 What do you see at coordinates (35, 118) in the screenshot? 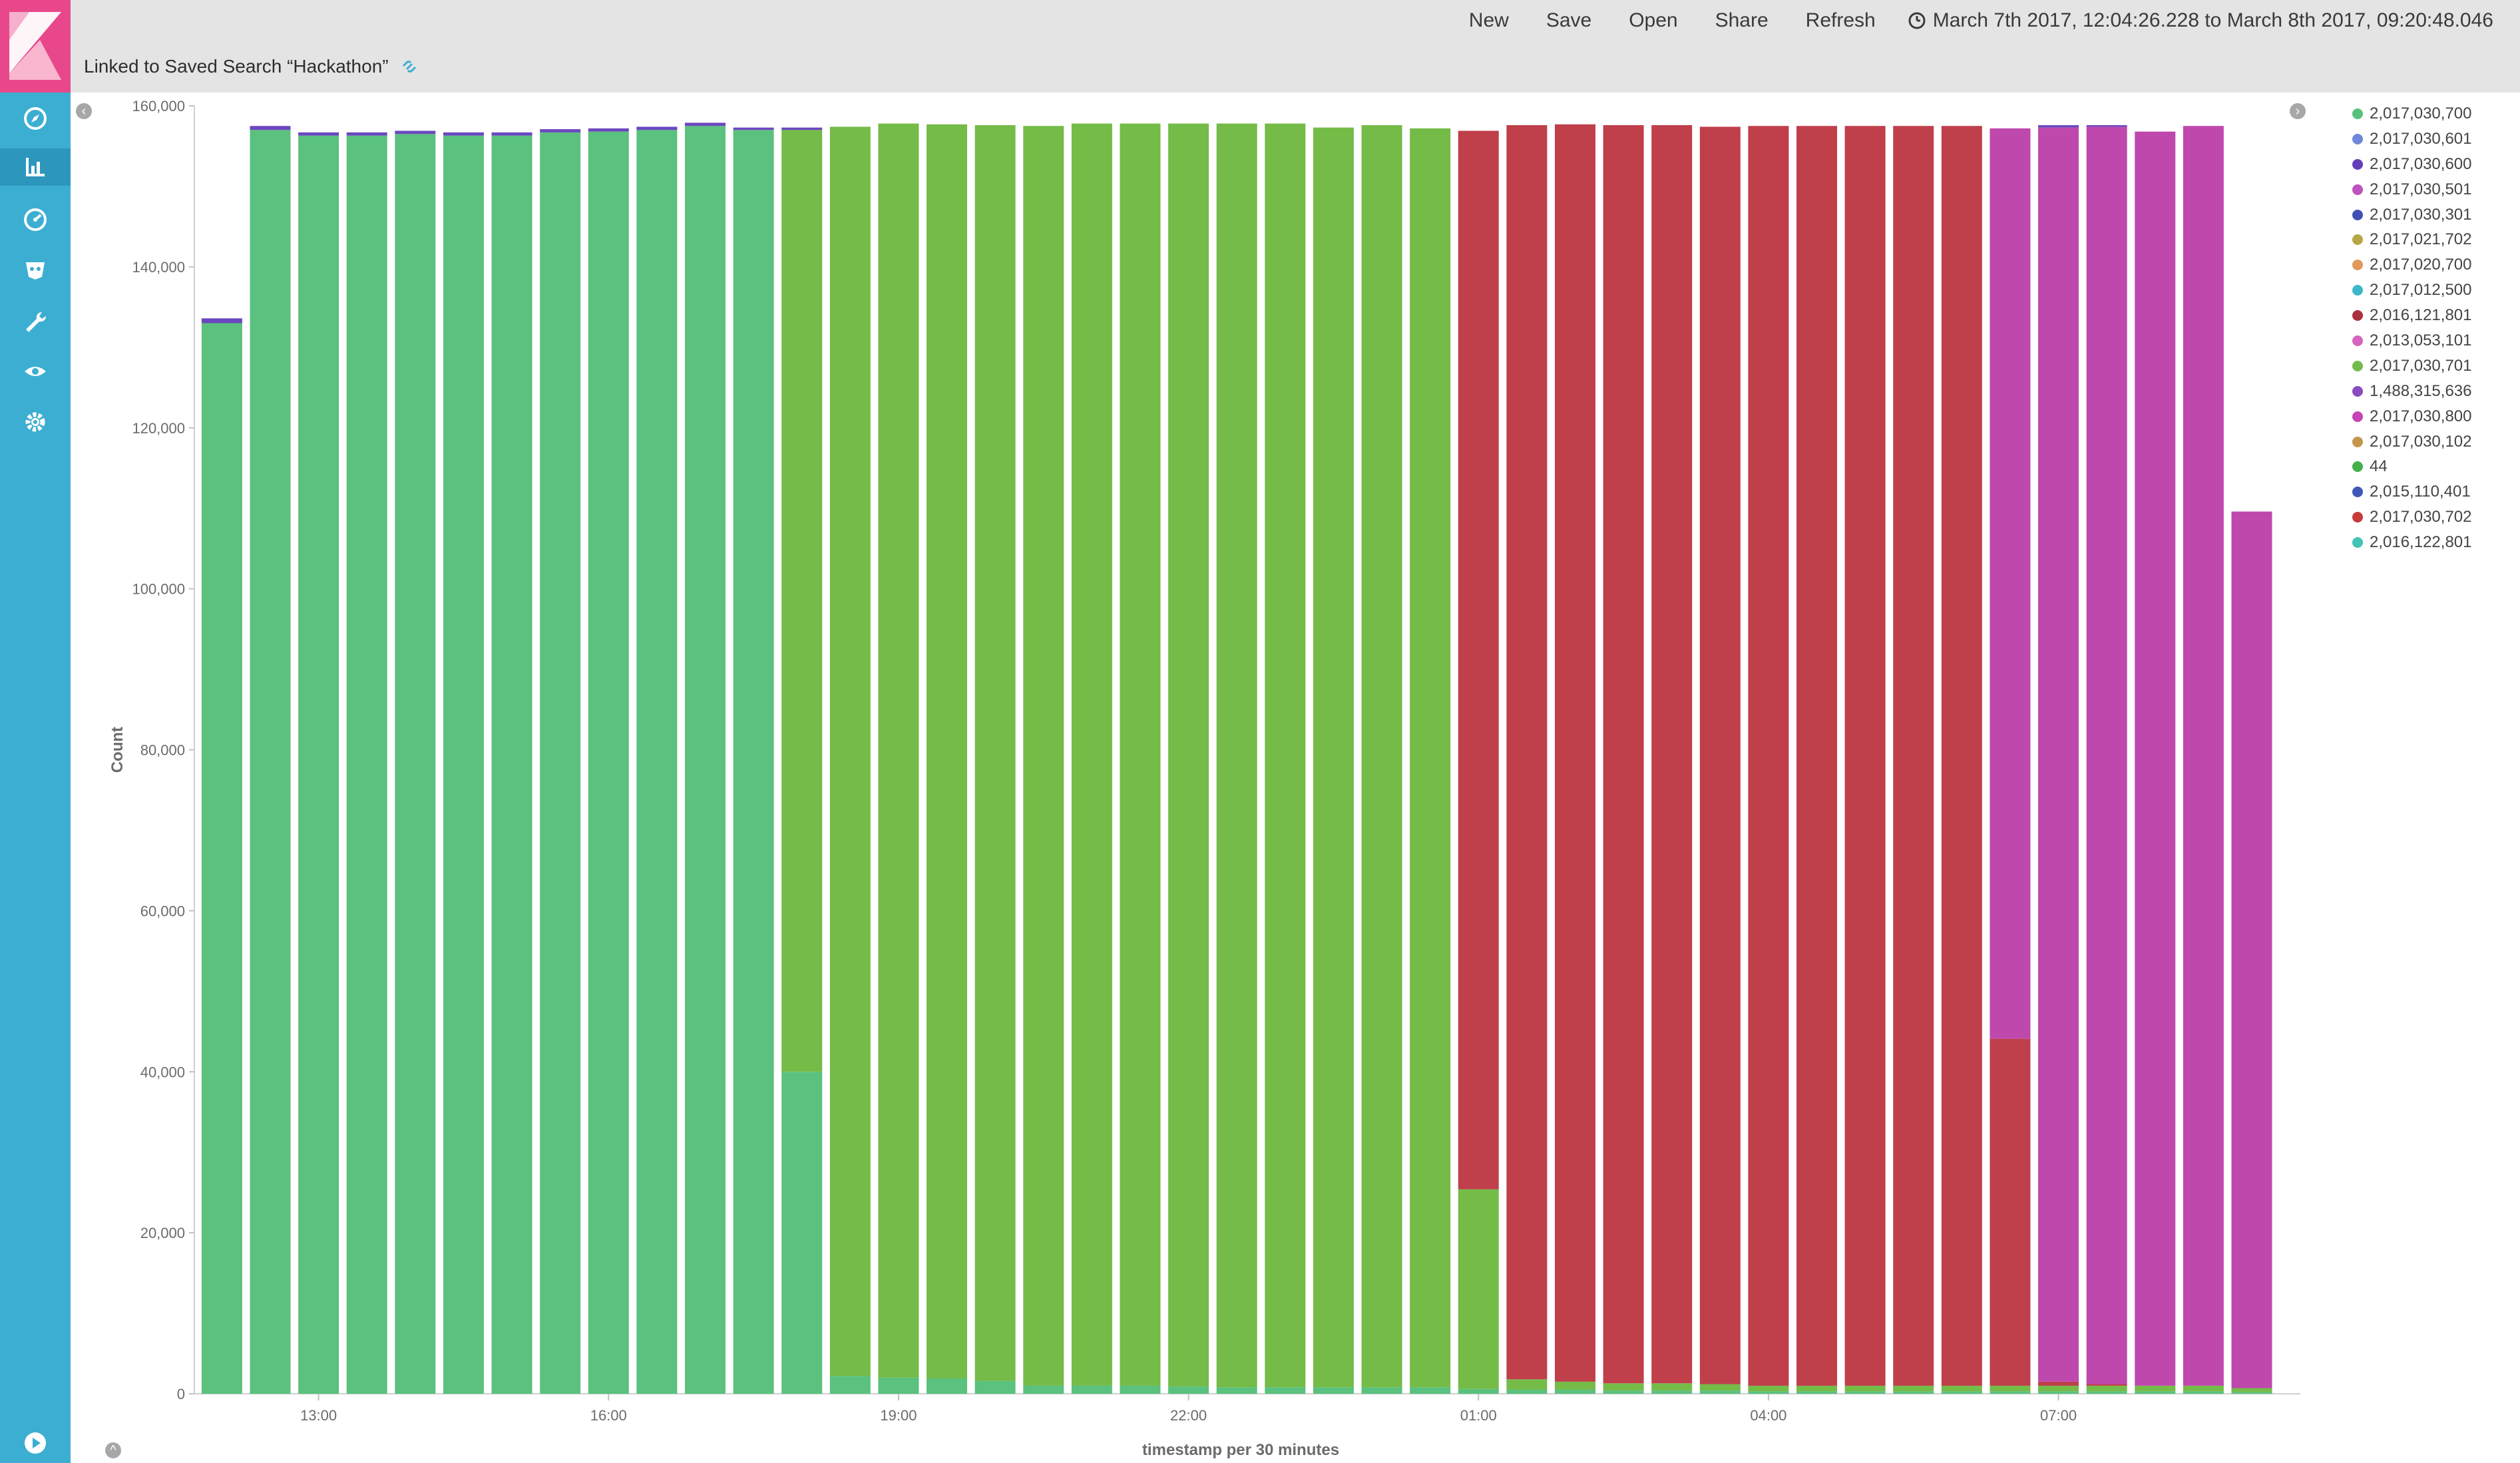
I see `discover-icon` at bounding box center [35, 118].